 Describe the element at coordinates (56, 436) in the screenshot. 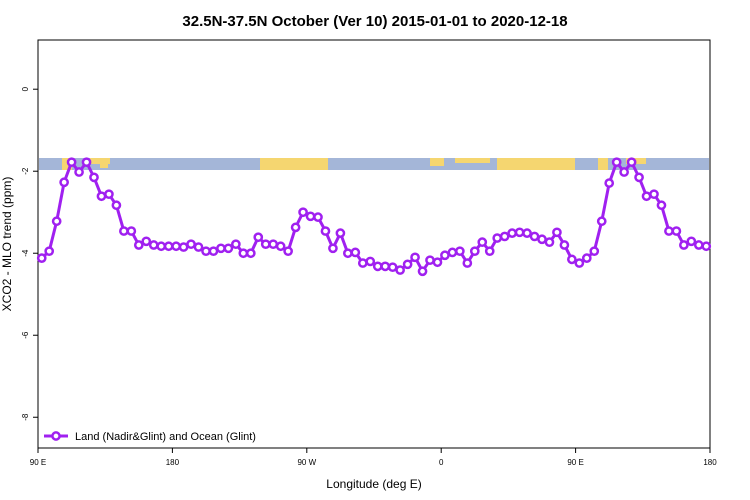

I see `legend-marker` at that location.